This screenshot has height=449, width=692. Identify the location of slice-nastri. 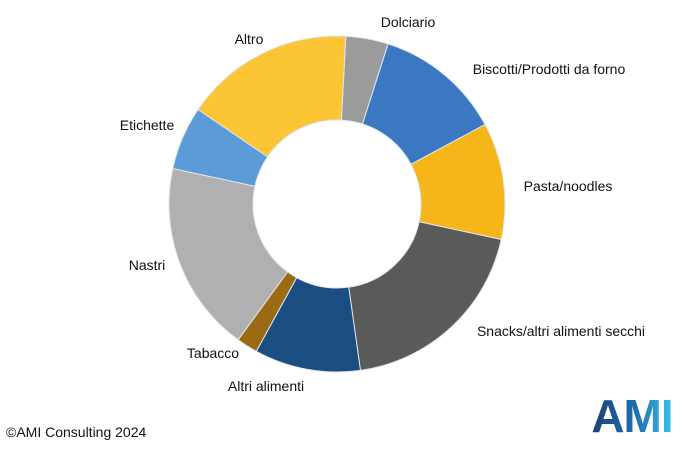
(228, 254).